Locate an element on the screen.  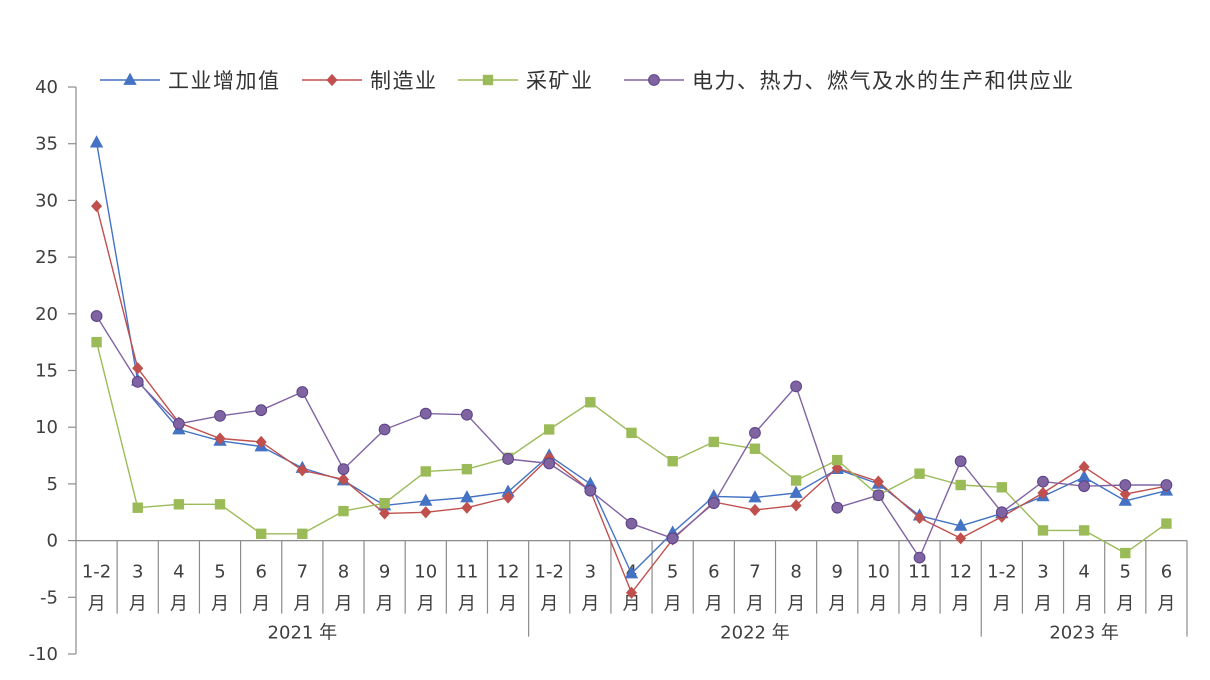
y-tick-label: 15 is located at coordinates (46, 371).